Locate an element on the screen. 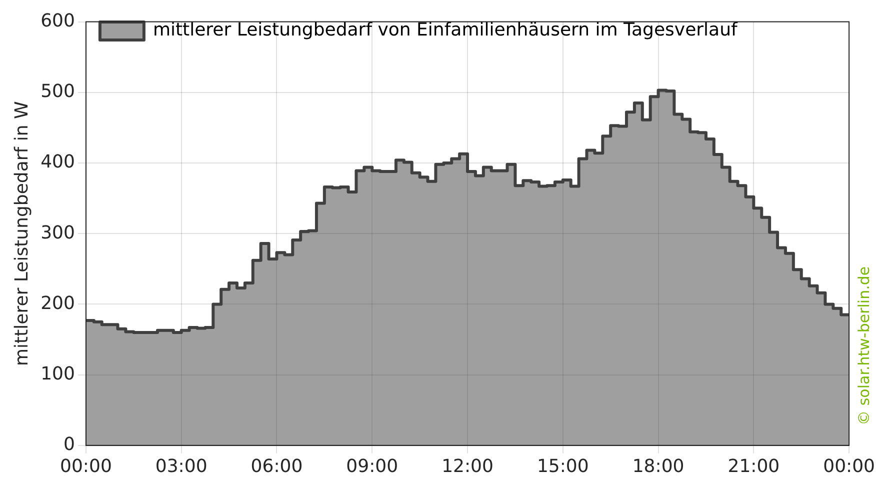  y-tick-label: 200 is located at coordinates (57, 303).